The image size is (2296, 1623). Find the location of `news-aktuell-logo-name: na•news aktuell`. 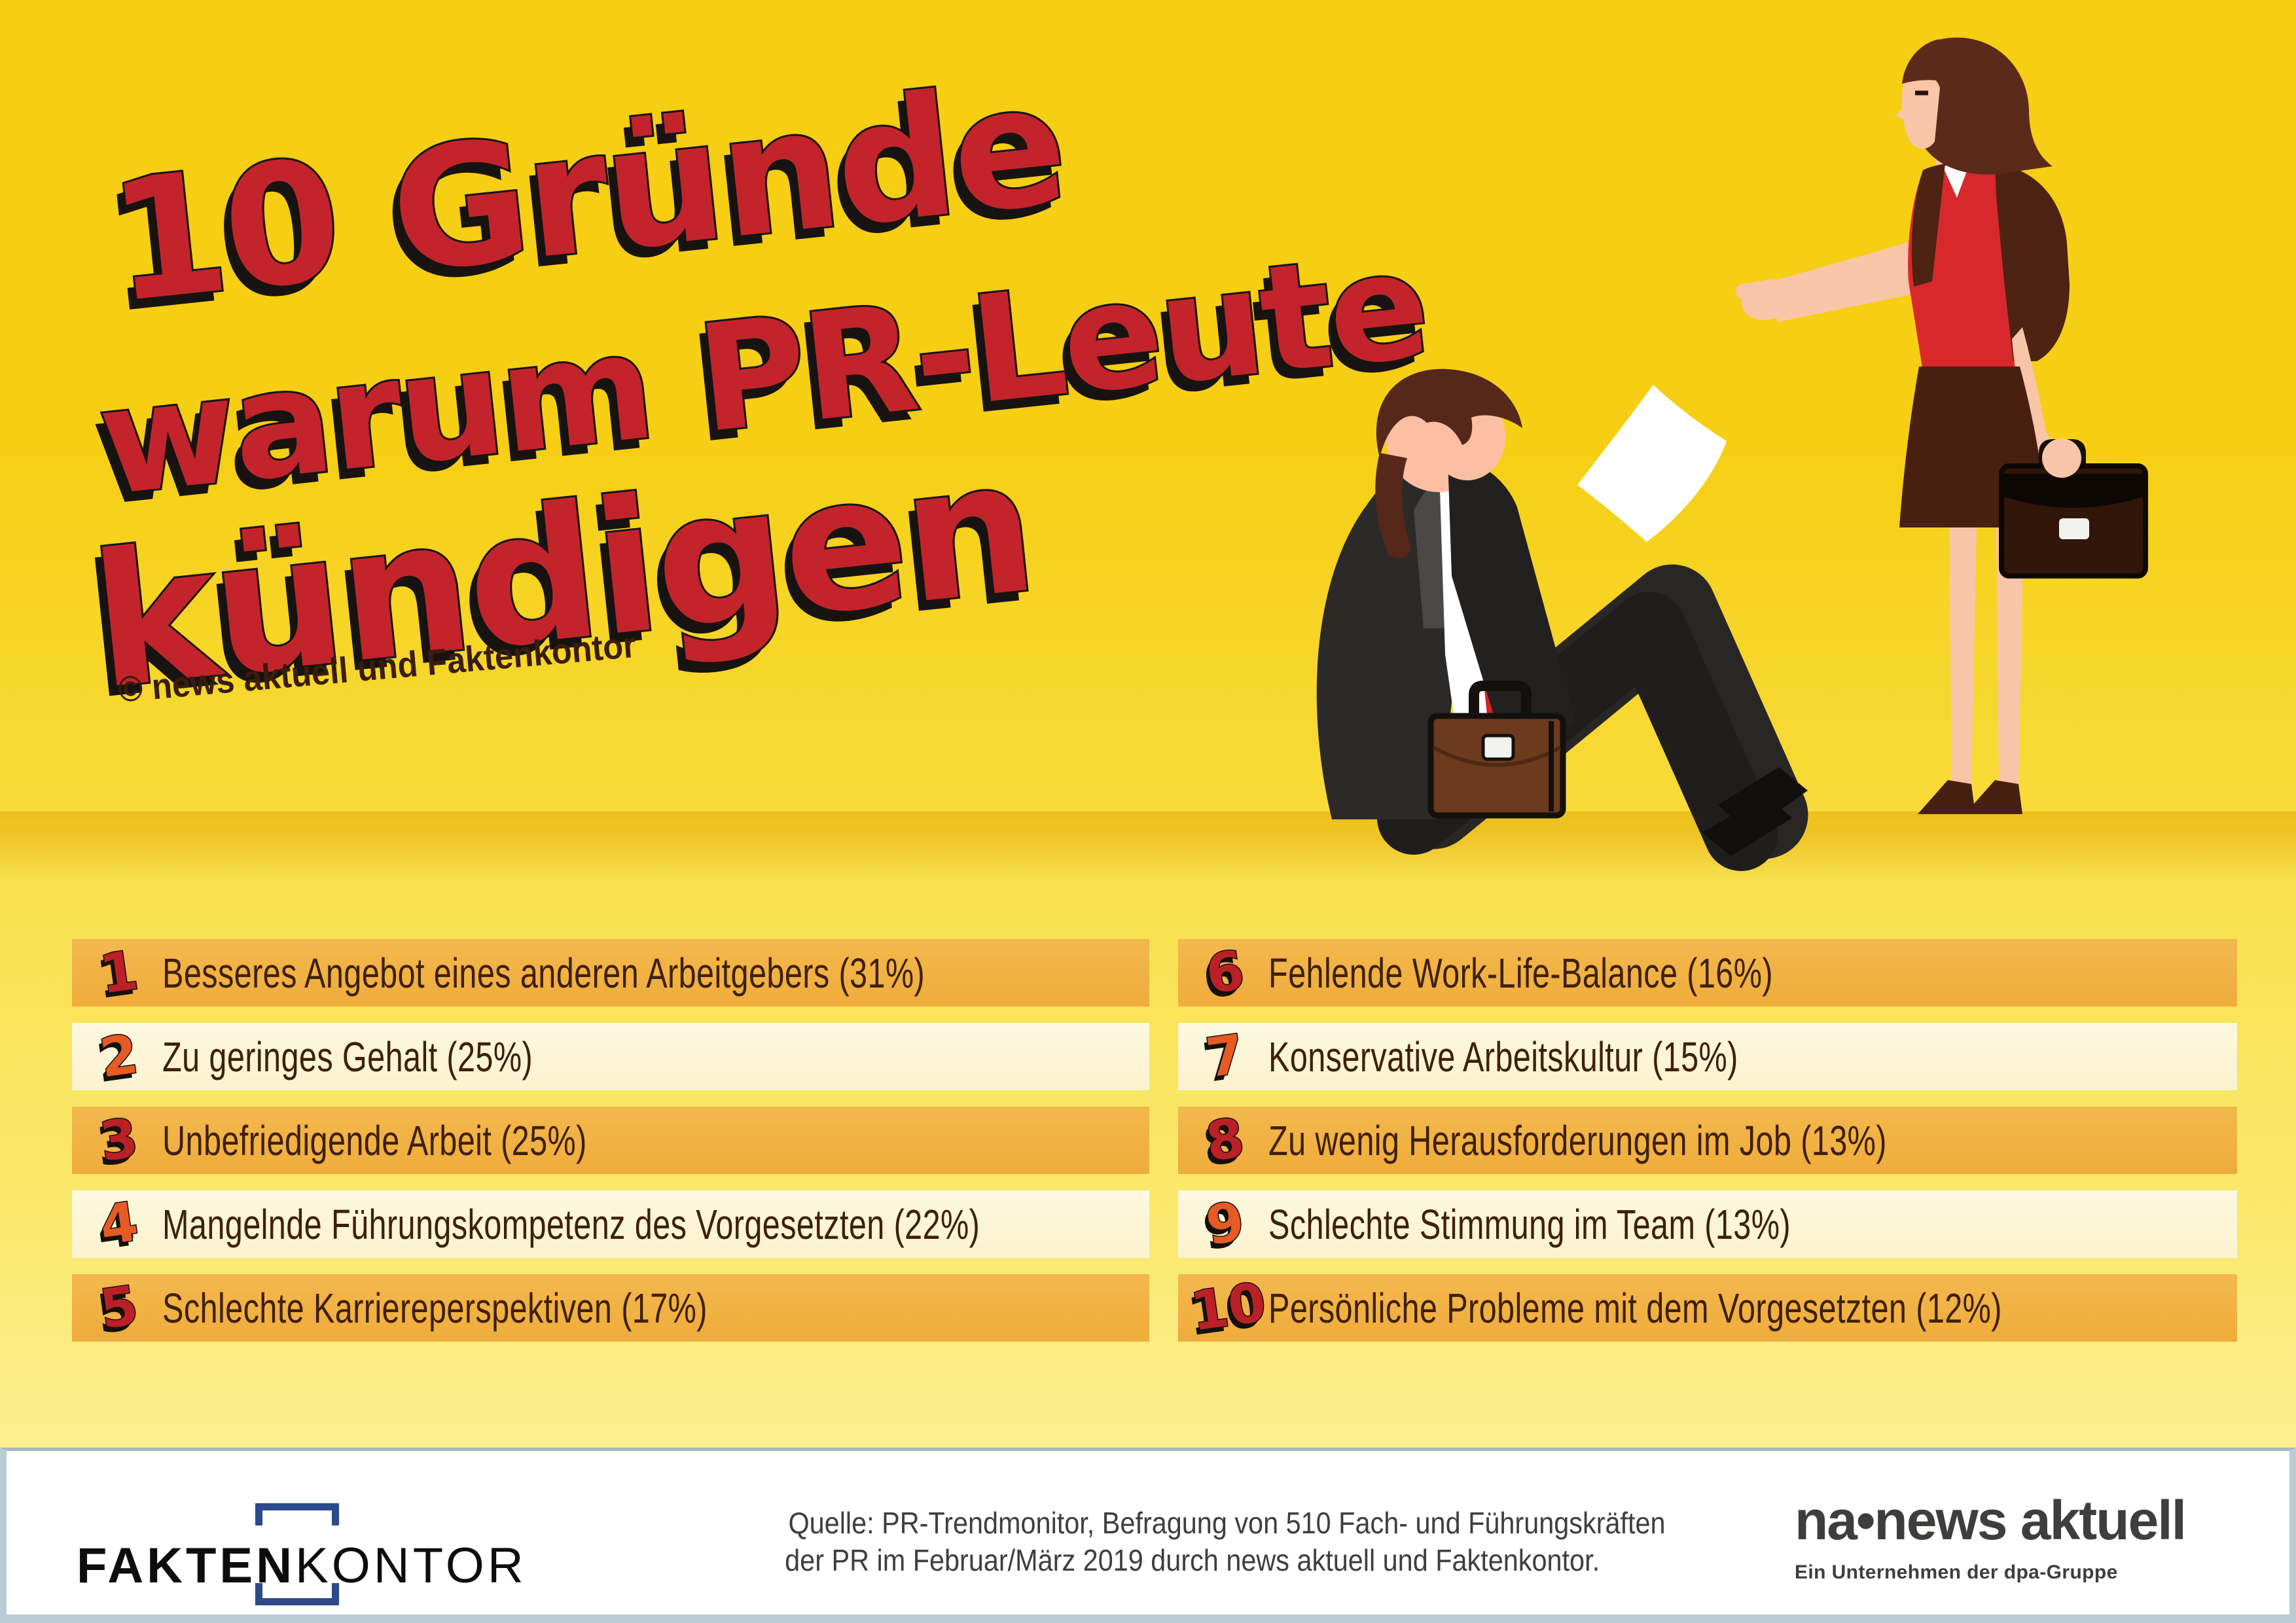

news-aktuell-logo-name: na•news aktuell is located at coordinates (1991, 1520).